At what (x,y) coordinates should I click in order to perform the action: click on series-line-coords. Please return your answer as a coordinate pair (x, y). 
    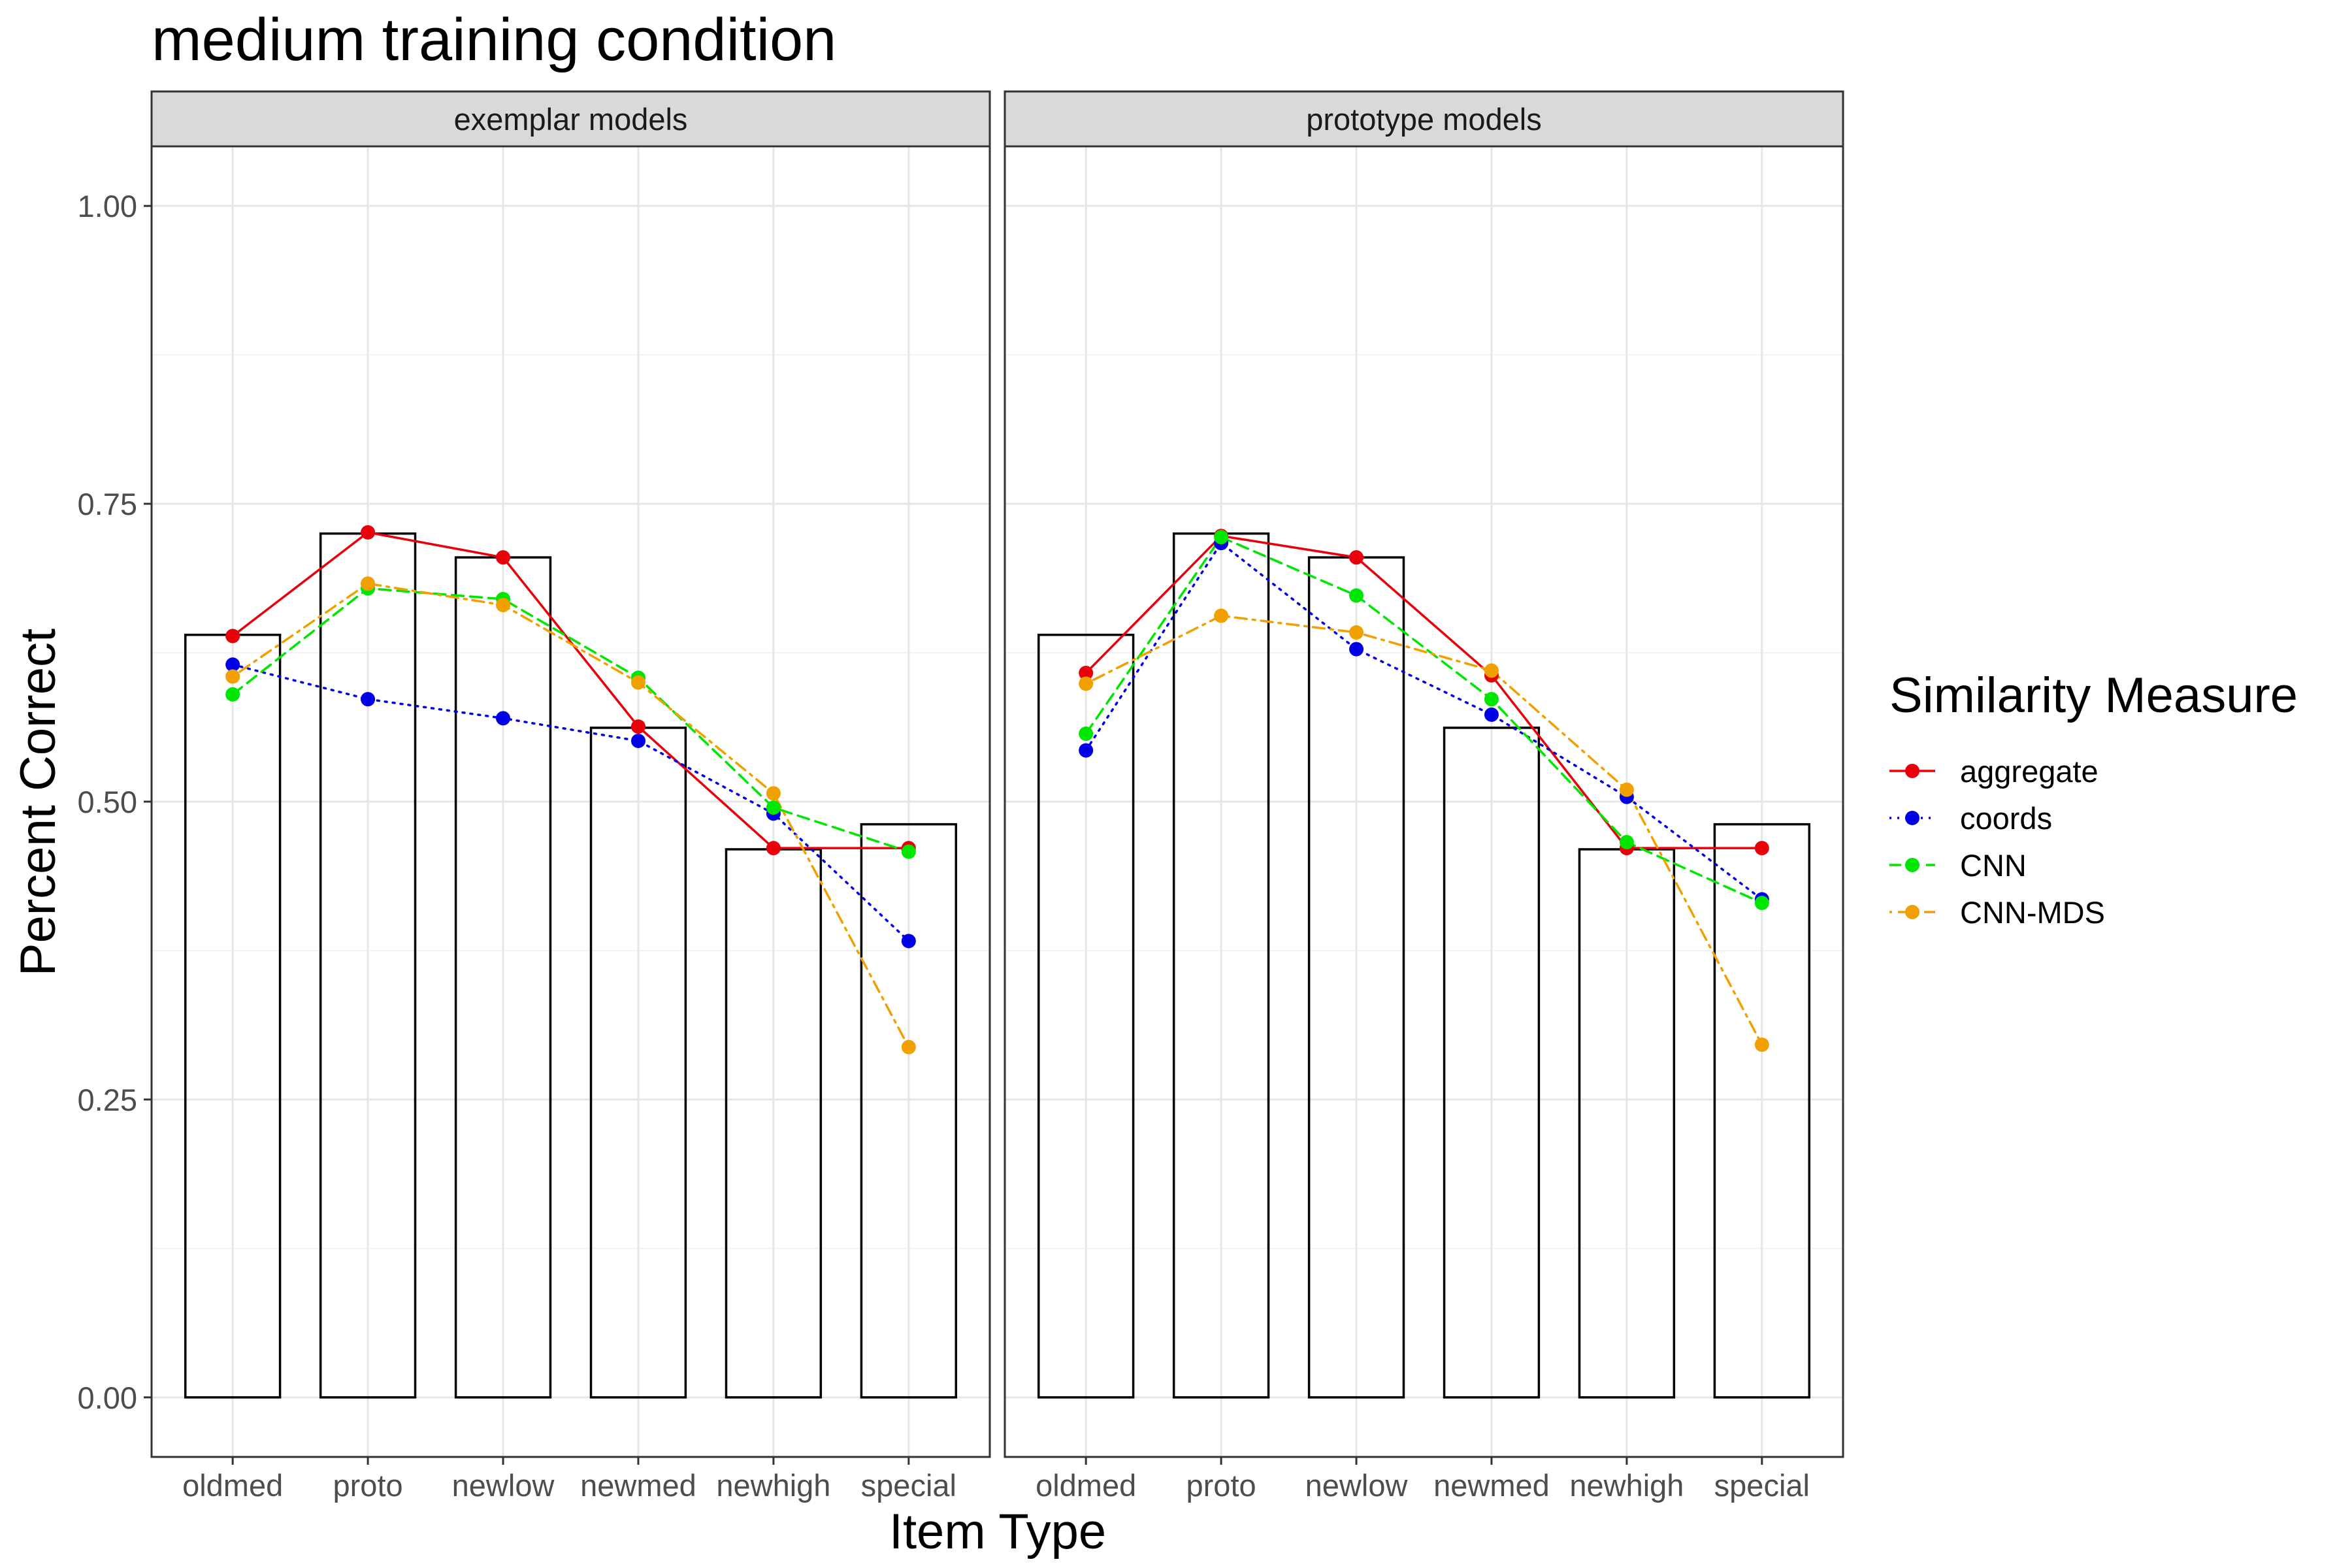
    Looking at the image, I should click on (1424, 721).